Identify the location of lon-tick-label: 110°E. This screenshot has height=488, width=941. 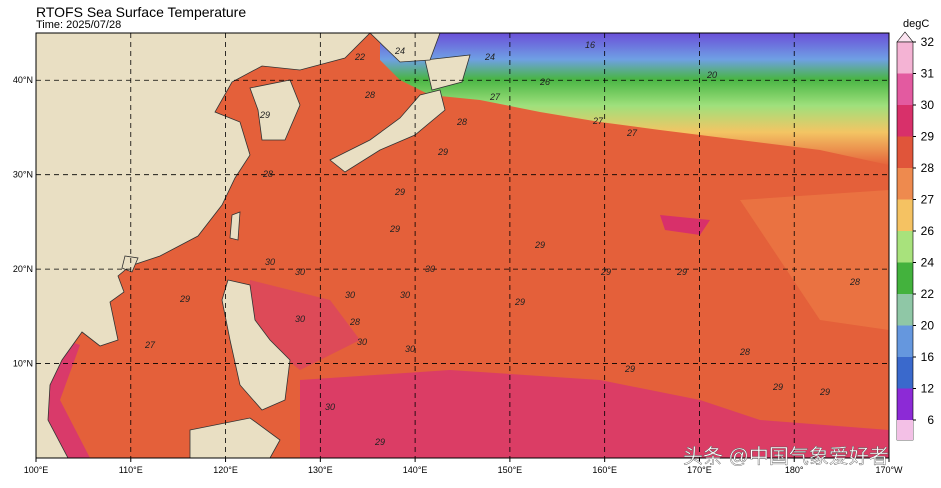
(131, 470).